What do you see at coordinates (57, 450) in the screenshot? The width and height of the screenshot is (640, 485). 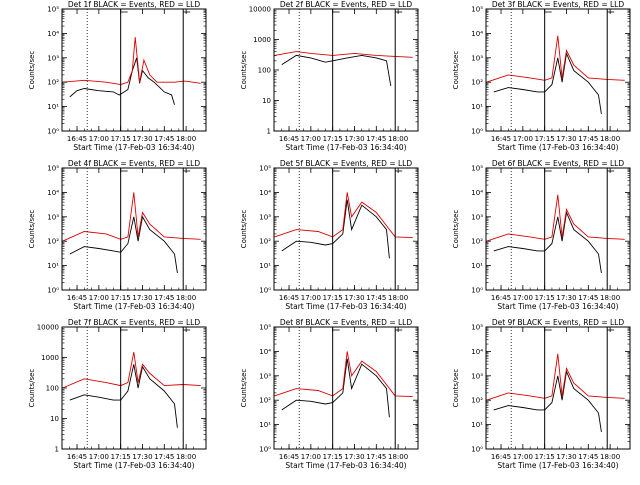 I see `y-tick-label: 1` at bounding box center [57, 450].